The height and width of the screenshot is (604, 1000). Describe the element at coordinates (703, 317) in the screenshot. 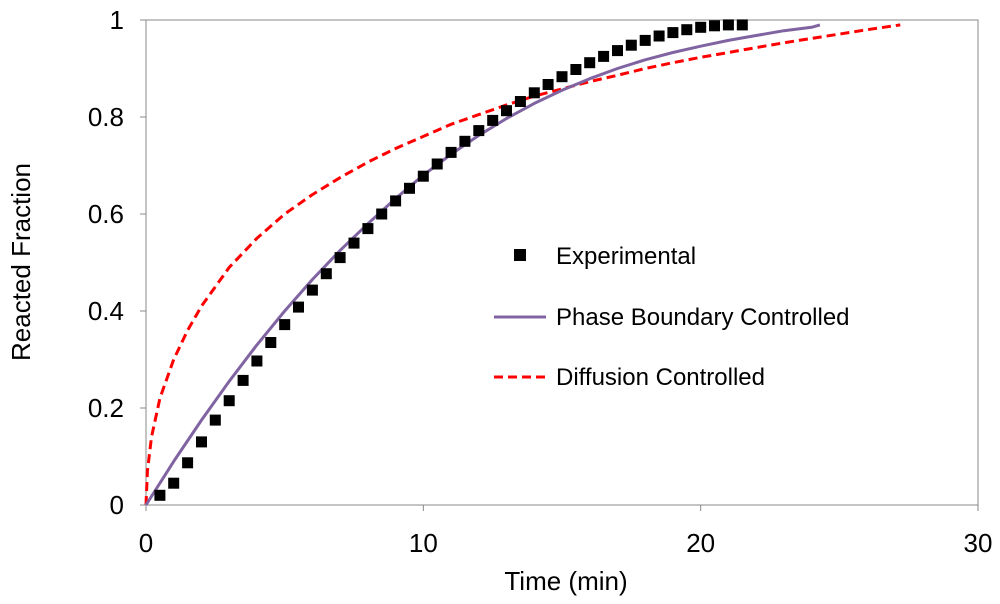

I see `legend-label-phase-boundary: Phase Boundary Controlled` at that location.